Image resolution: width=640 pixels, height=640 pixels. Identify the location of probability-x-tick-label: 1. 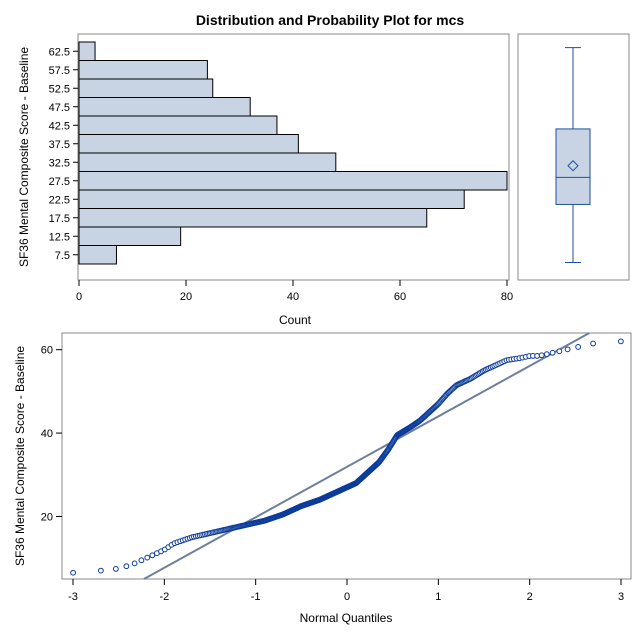
(438, 597).